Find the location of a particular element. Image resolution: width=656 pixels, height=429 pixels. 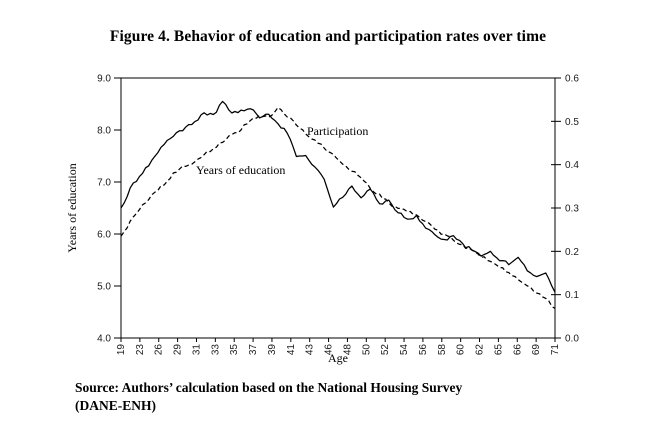

y-axis-title: Years of education is located at coordinates (72, 207).